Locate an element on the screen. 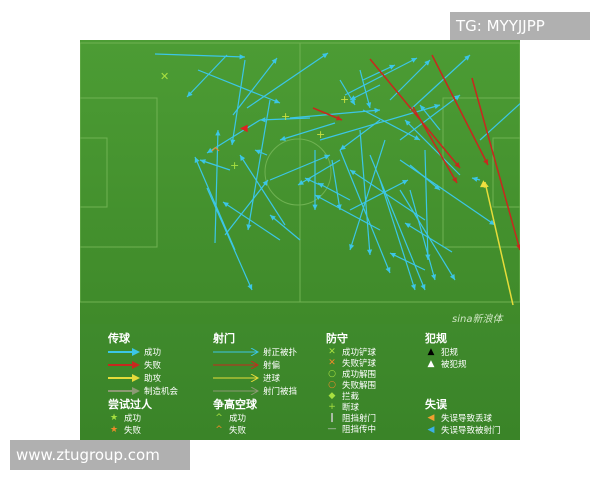 The height and width of the screenshot is (480, 600). shield-icon: ◀ is located at coordinates (431, 430).